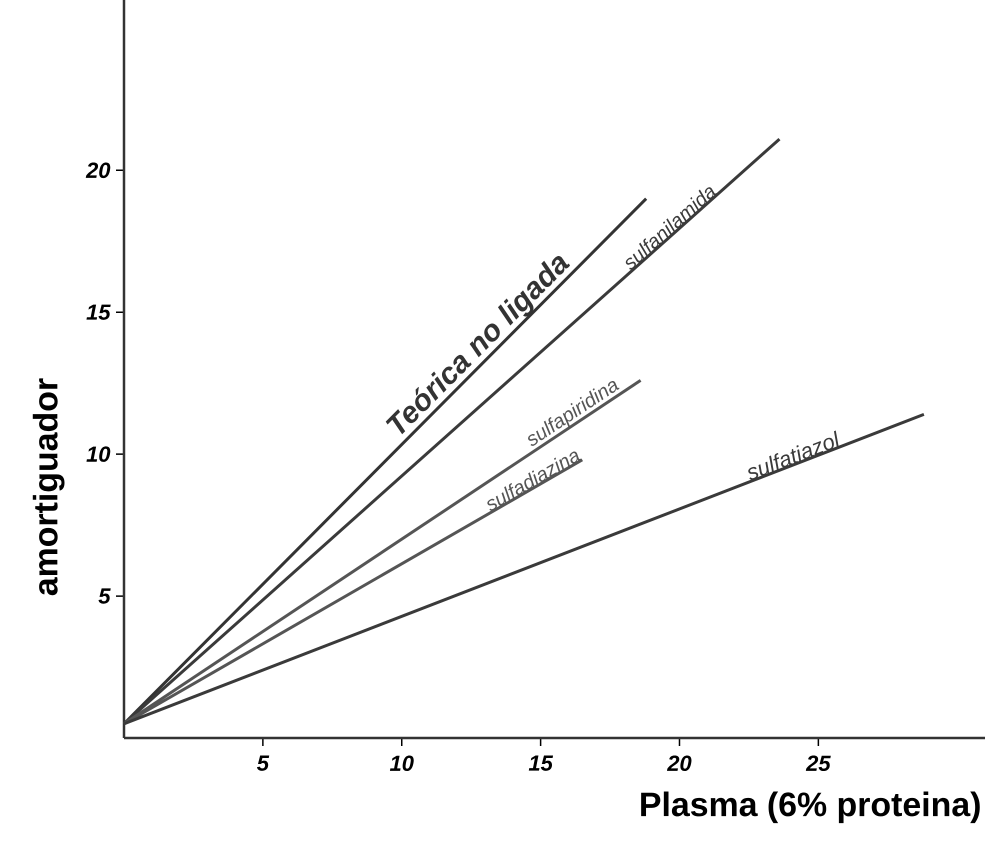 The height and width of the screenshot is (855, 988). What do you see at coordinates (48, 487) in the screenshot?
I see `y-axis-title: amortiguador` at bounding box center [48, 487].